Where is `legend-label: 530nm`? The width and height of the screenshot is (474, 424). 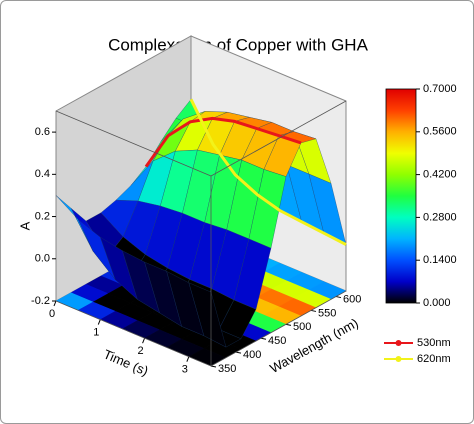 legend-label: 530nm is located at coordinates (434, 343).